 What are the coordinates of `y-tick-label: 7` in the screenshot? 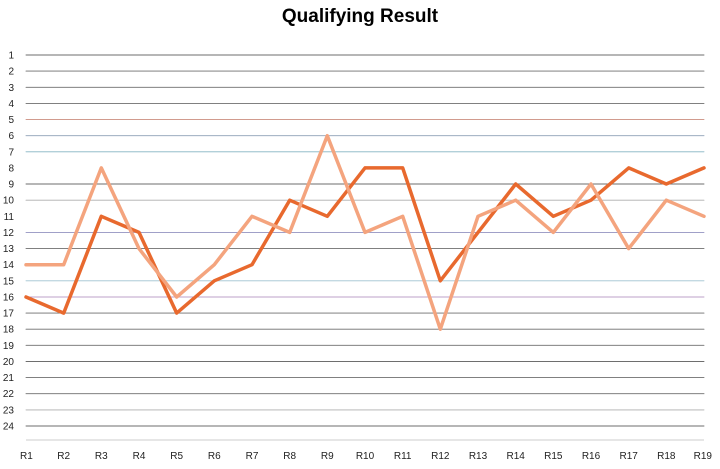 It's located at (11, 152).